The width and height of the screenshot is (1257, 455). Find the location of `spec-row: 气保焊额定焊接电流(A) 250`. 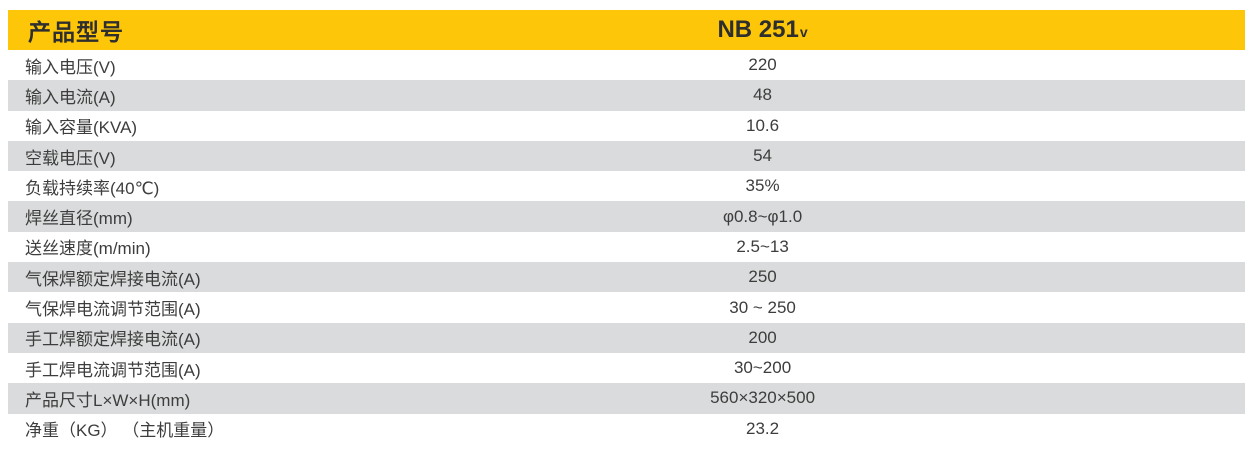

spec-row: 气保焊额定焊接电流(A) 250 is located at coordinates (626, 277).